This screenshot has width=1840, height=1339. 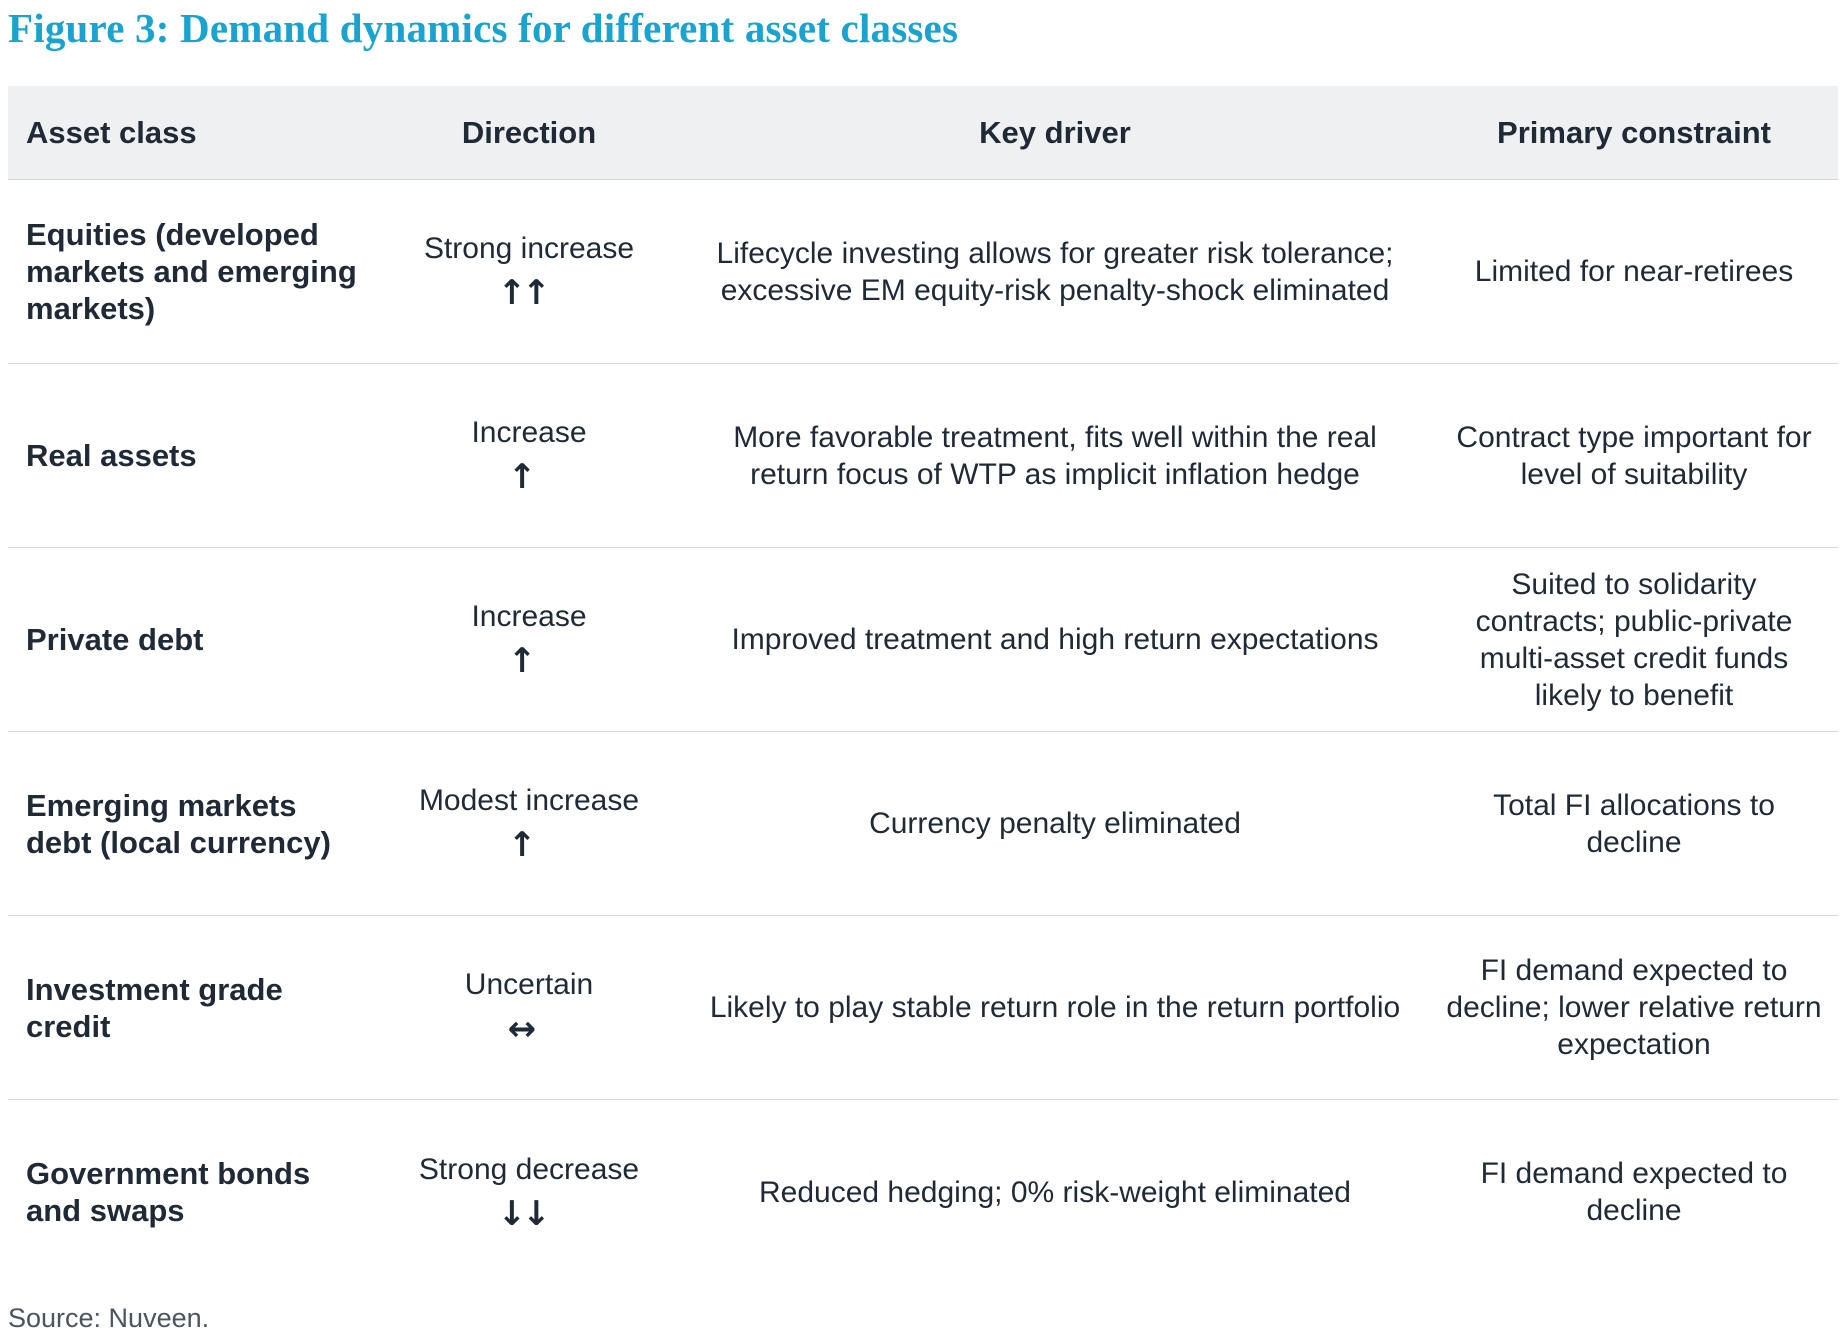 I want to click on primary-constraint-cell: FI demand expected to decline, so click(x=1634, y=1192).